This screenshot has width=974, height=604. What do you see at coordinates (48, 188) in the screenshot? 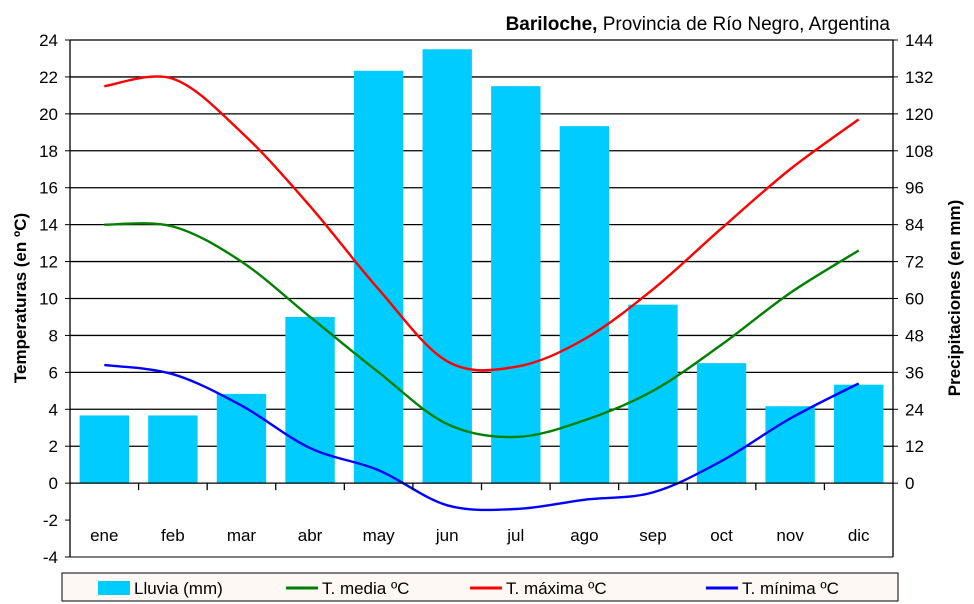
I see `left-tick-label: 16` at bounding box center [48, 188].